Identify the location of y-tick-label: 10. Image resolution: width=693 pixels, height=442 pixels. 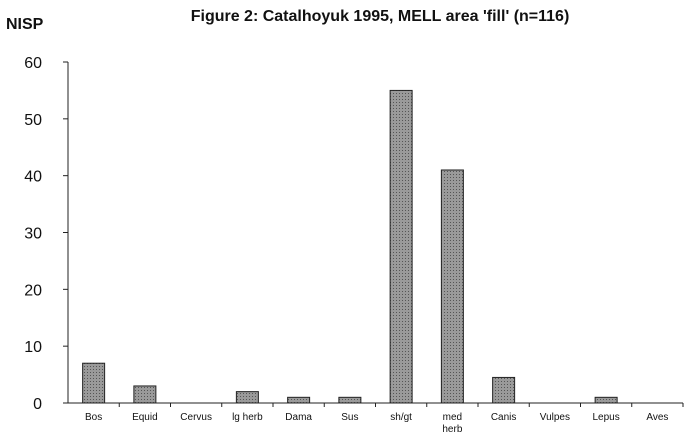
(33, 347).